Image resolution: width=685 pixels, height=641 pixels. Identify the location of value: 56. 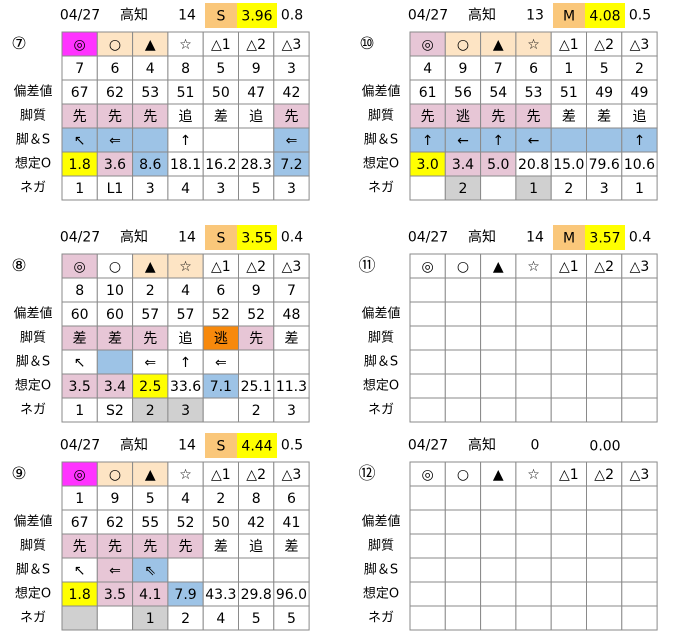
(463, 93).